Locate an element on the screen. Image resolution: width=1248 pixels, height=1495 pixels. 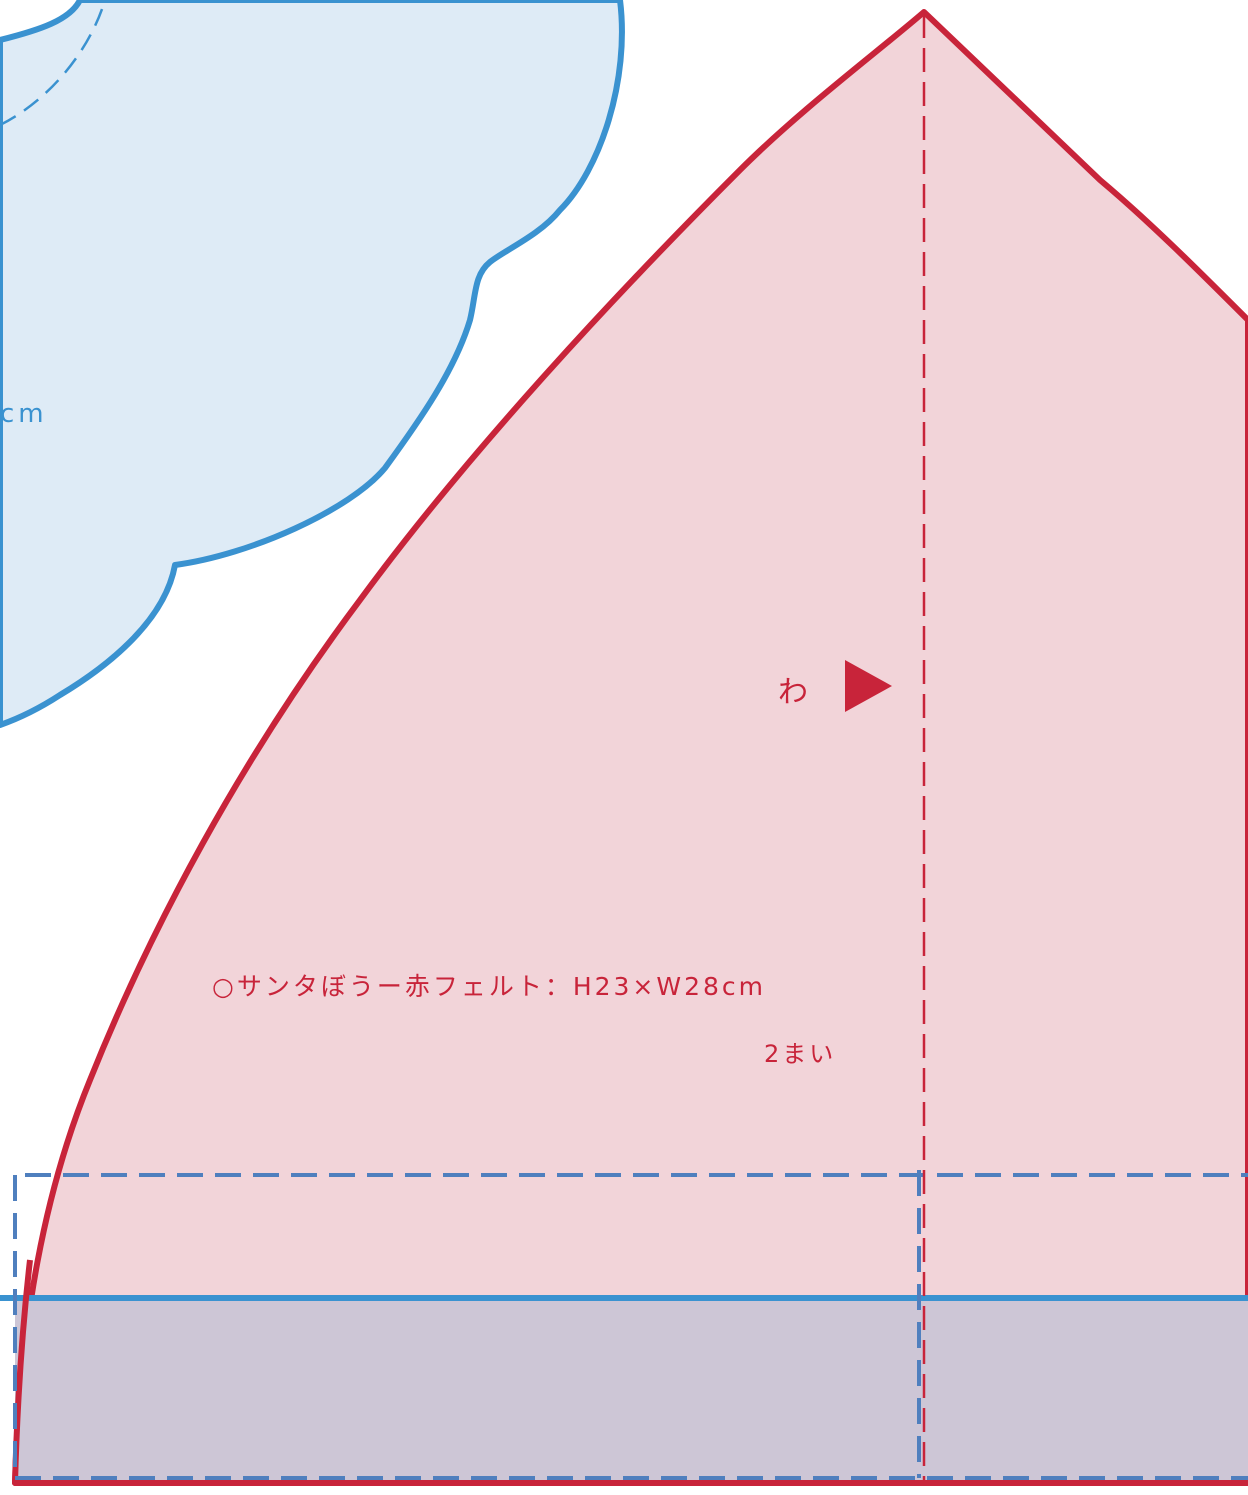
hat-piece-count: 2まい is located at coordinates (800, 1054).